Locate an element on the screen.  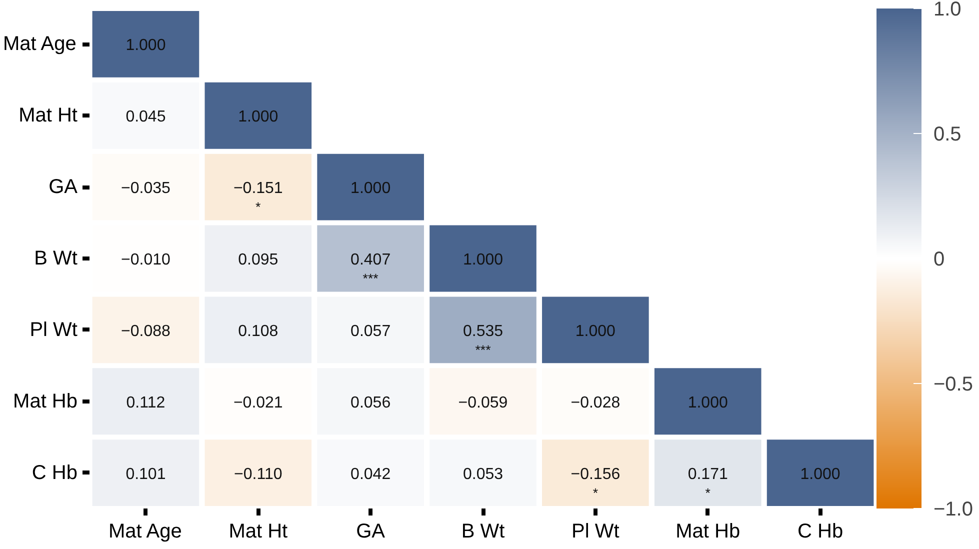
data-label: 0.112 is located at coordinates (146, 403).